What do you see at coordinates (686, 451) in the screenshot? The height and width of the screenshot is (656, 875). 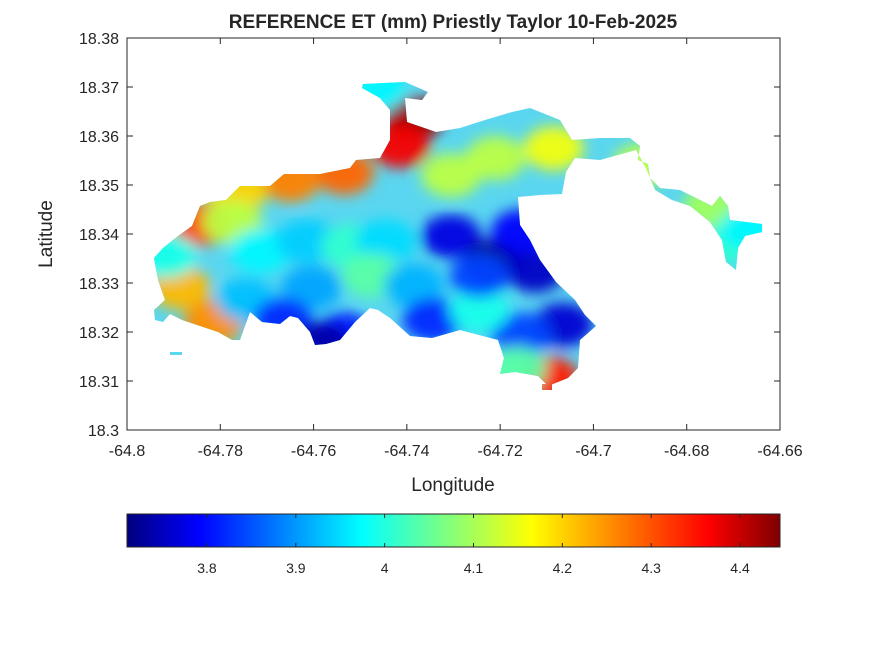 I see `x-tick-label: -64.68` at bounding box center [686, 451].